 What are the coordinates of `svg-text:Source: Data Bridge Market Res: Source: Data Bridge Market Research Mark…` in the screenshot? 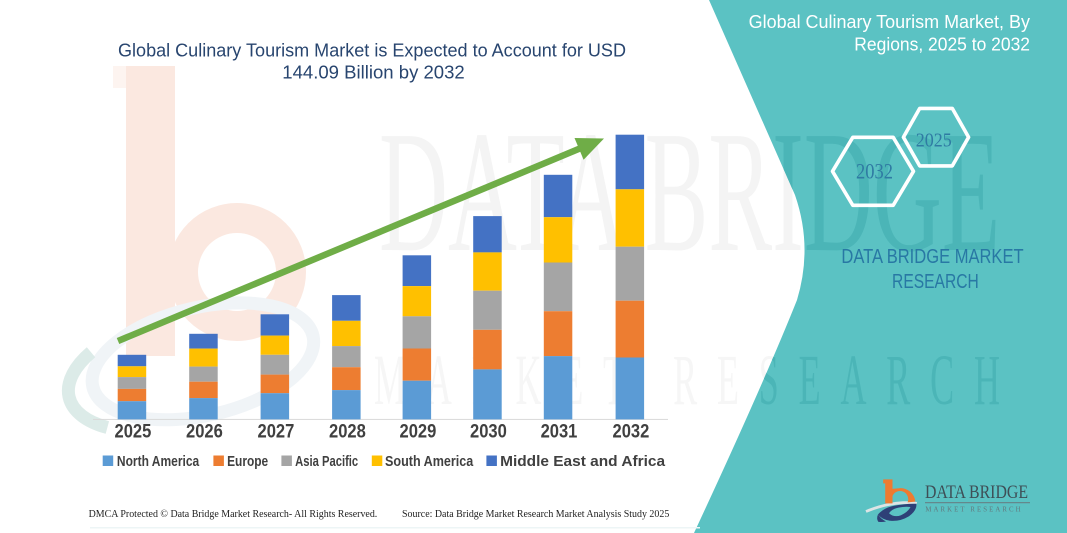 It's located at (535, 514).